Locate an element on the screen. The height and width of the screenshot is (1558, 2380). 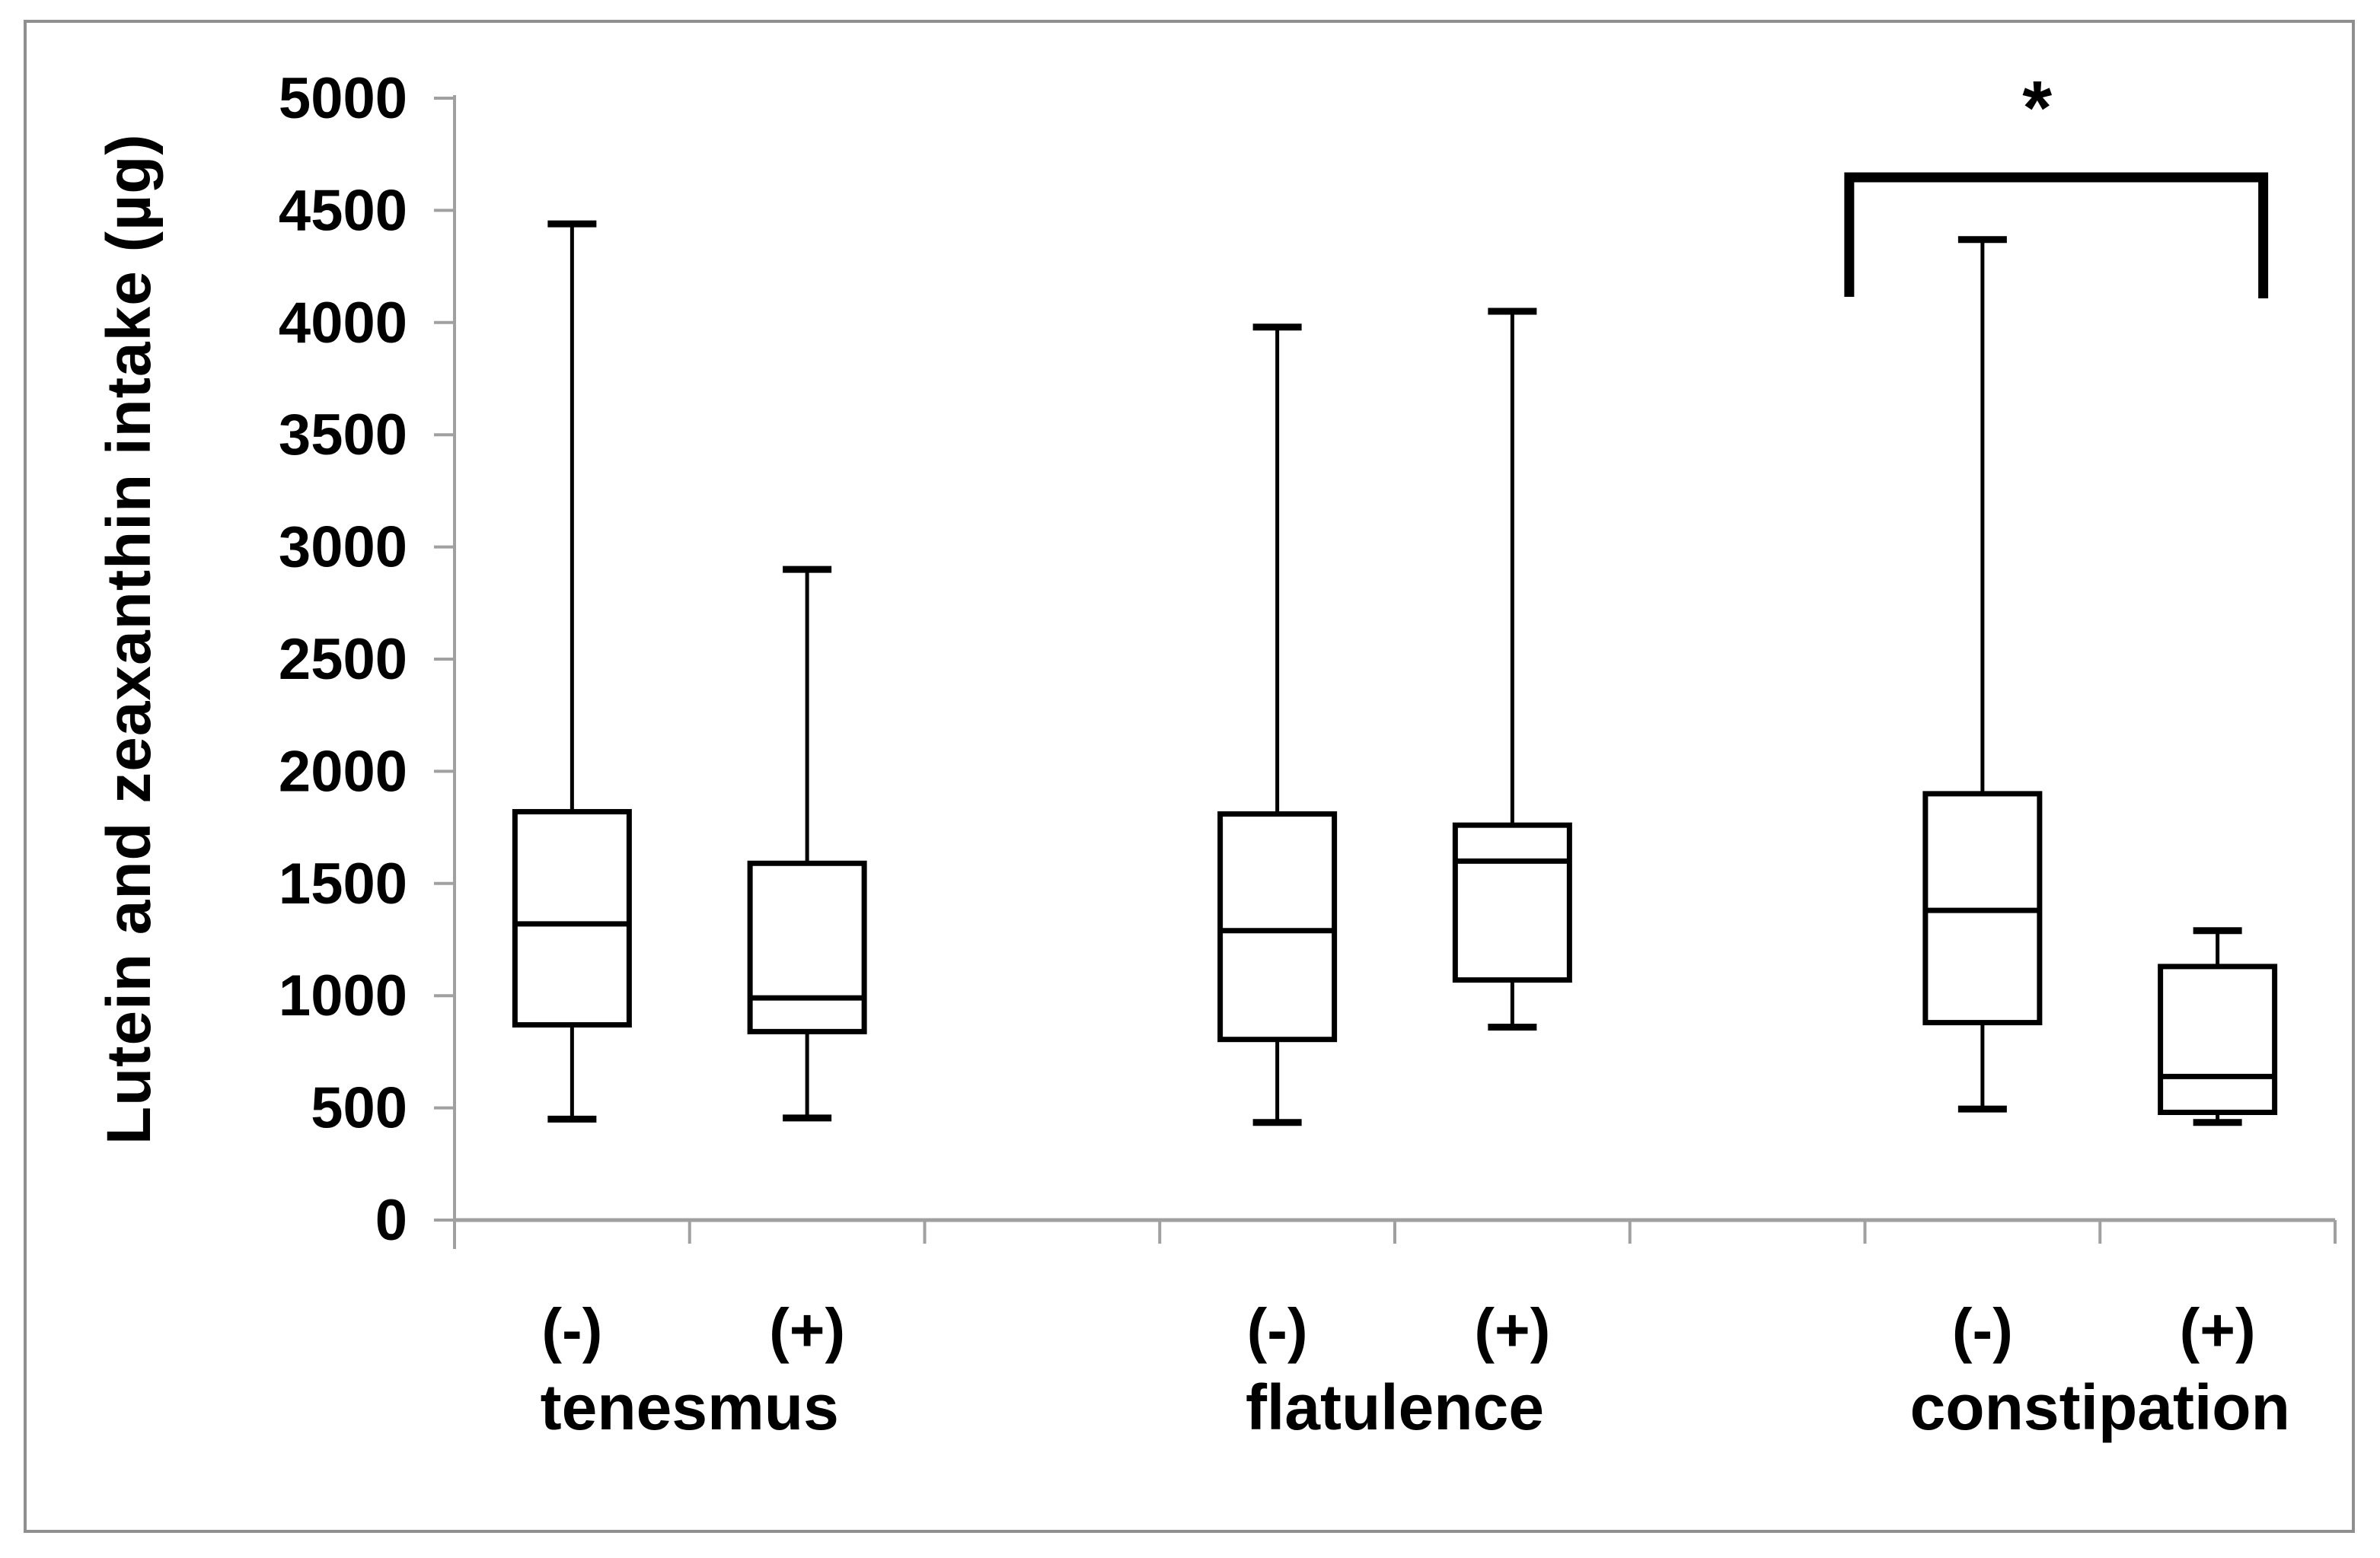
group-label: flatulence is located at coordinates (1395, 1407).